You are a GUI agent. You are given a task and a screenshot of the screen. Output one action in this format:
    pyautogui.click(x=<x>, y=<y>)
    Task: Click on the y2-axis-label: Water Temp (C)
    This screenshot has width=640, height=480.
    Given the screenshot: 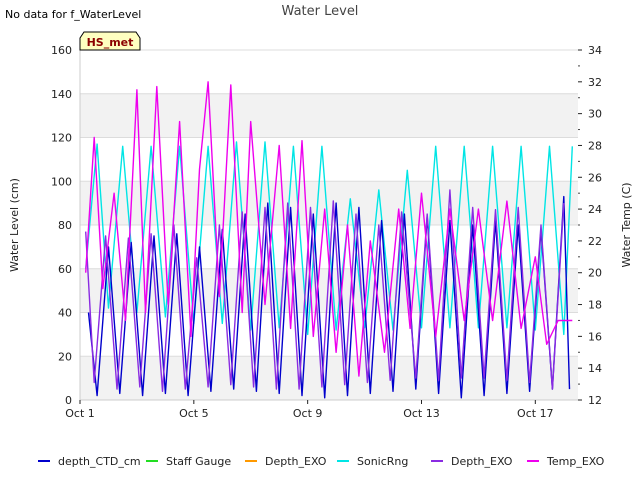 What is the action you would take?
    pyautogui.click(x=626, y=224)
    